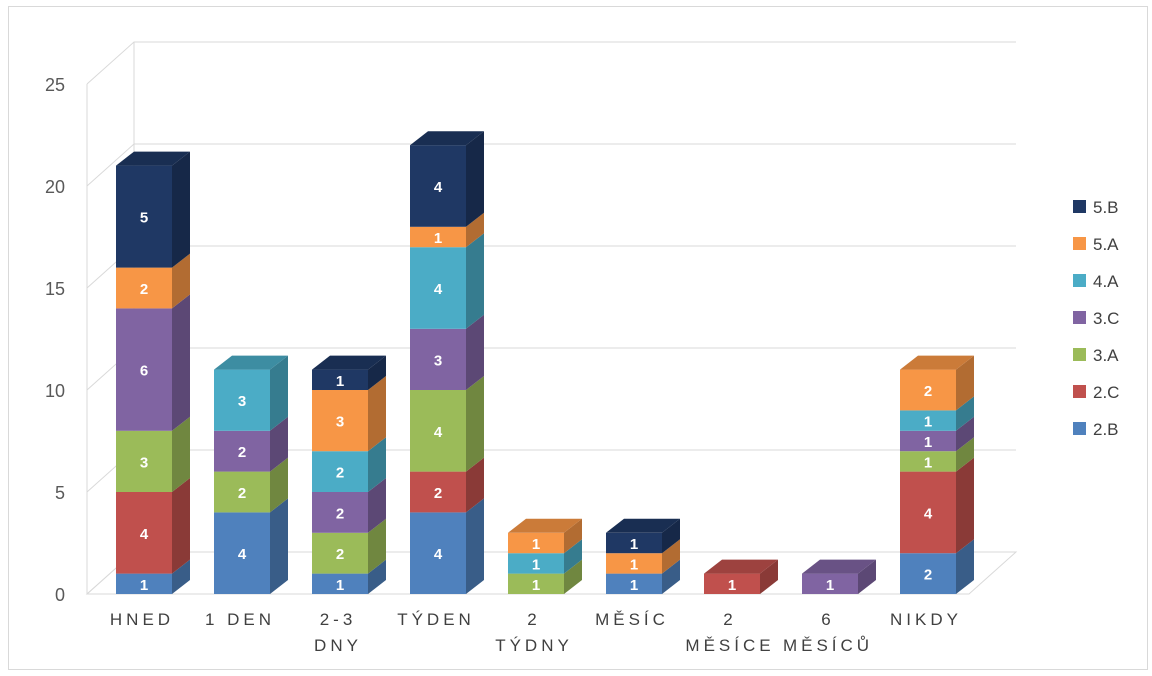 This screenshot has height=676, width=1152. What do you see at coordinates (55, 391) in the screenshot?
I see `y-tick-label: 10` at bounding box center [55, 391].